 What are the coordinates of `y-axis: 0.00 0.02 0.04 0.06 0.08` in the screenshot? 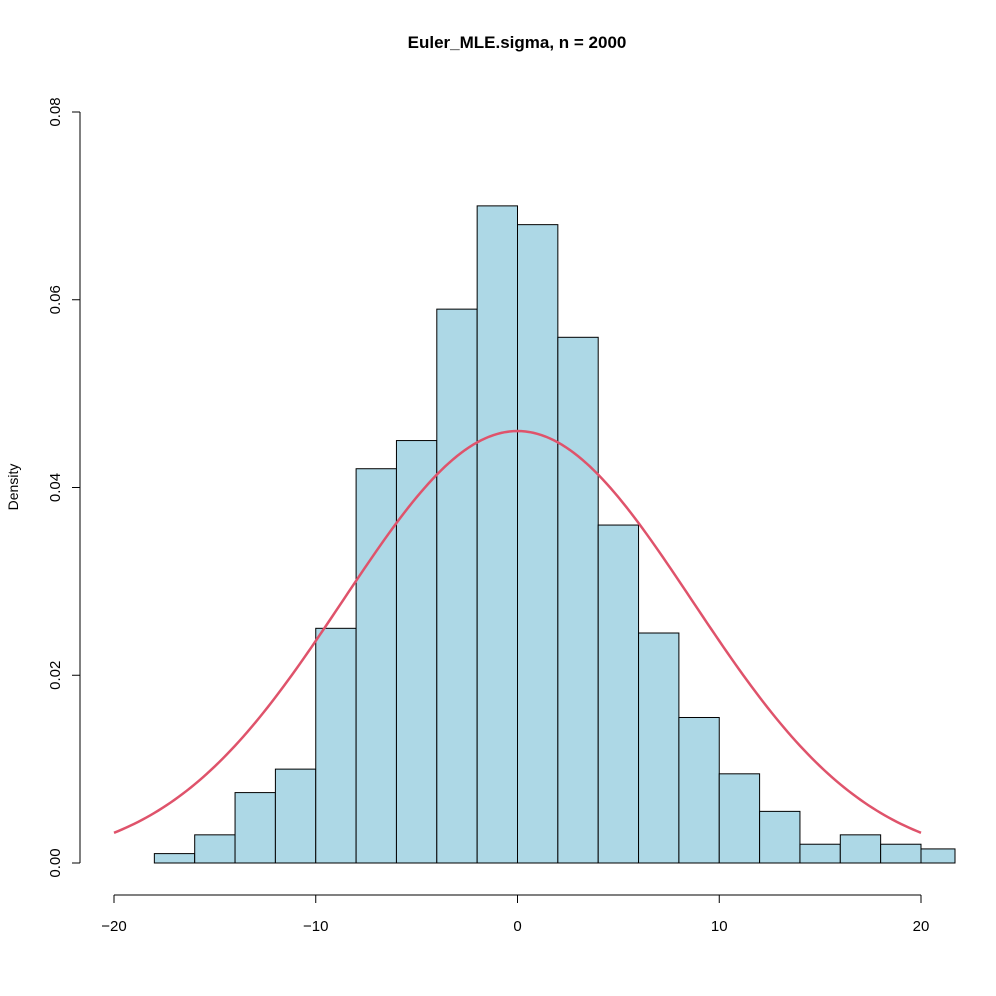 It's located at (64, 487).